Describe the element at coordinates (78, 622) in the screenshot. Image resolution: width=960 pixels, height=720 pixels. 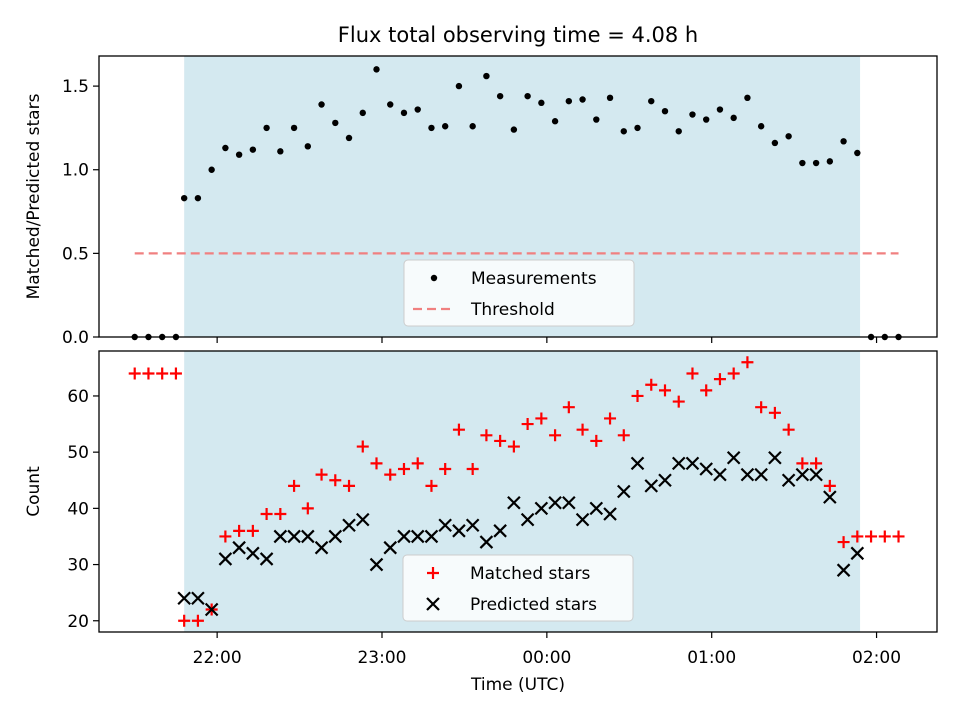
I see `bottom-ytick-label: 20` at that location.